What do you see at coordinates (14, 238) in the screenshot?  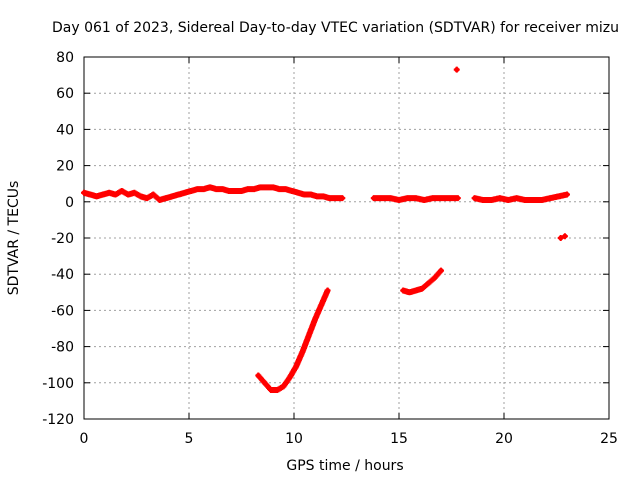 I see `y-axis-label: SDTVAR / TECUs` at bounding box center [14, 238].